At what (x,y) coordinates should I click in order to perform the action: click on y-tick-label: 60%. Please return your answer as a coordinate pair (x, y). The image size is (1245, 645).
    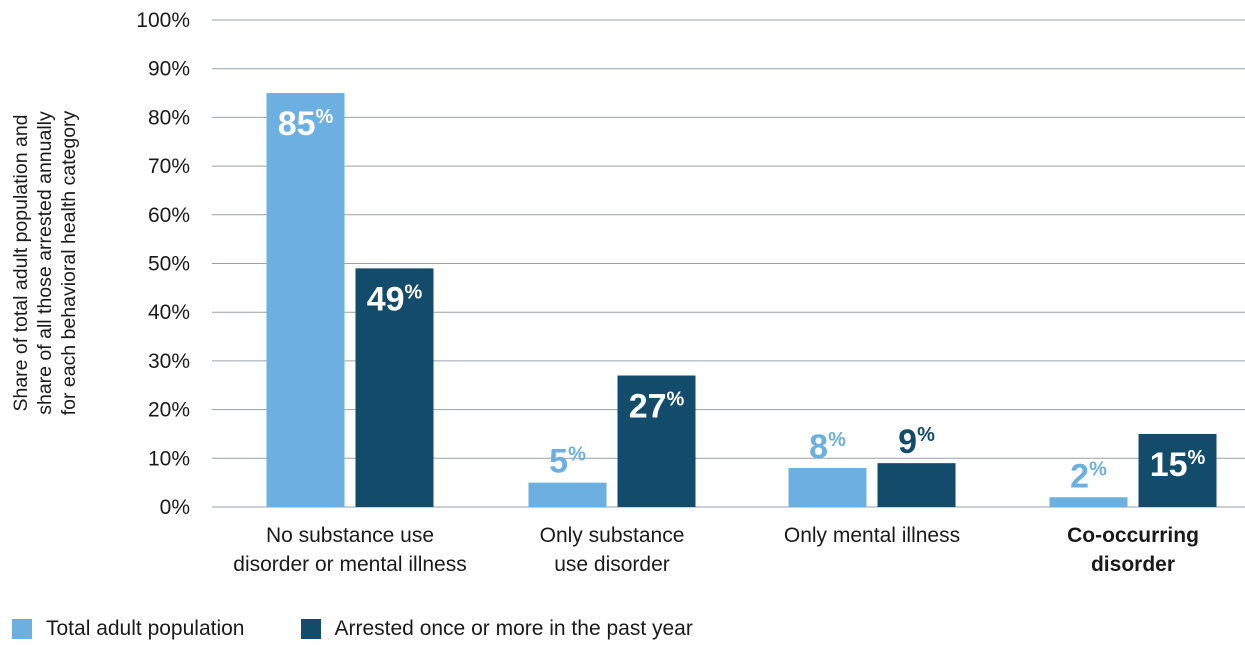
    Looking at the image, I should click on (169, 215).